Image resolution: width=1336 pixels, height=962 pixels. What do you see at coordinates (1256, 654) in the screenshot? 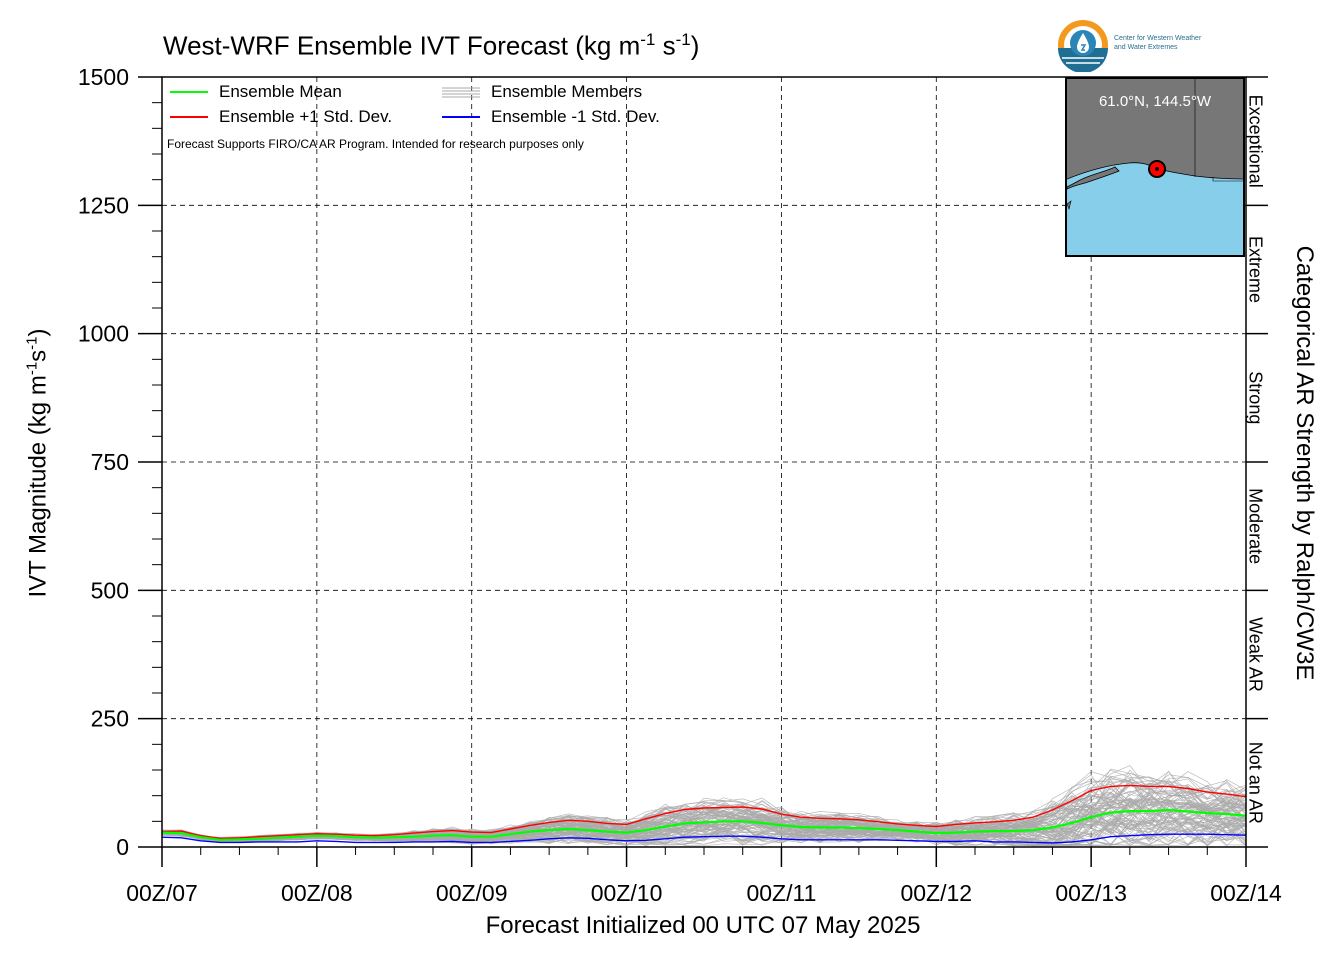
I see `category-label: Weak AR` at bounding box center [1256, 654].